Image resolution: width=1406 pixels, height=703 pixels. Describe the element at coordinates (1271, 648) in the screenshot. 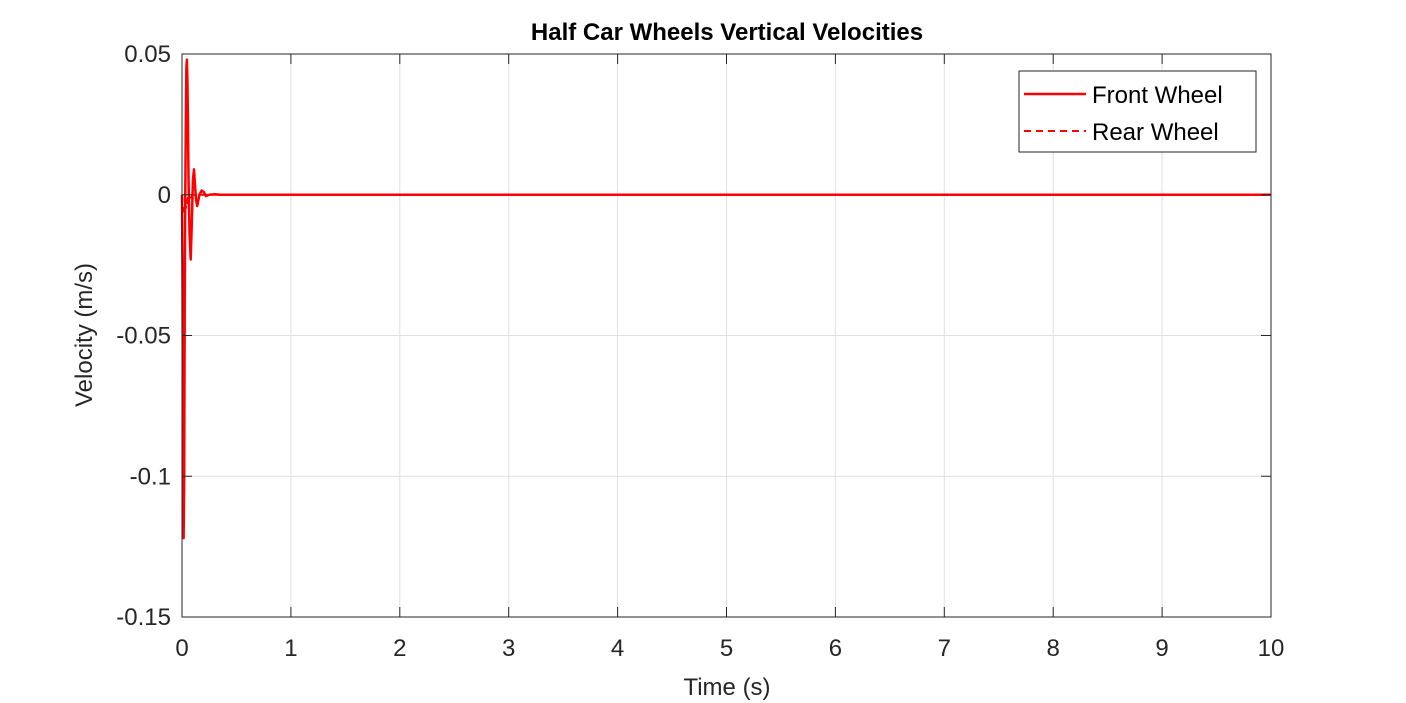

I see `x-tick-label: 10` at that location.